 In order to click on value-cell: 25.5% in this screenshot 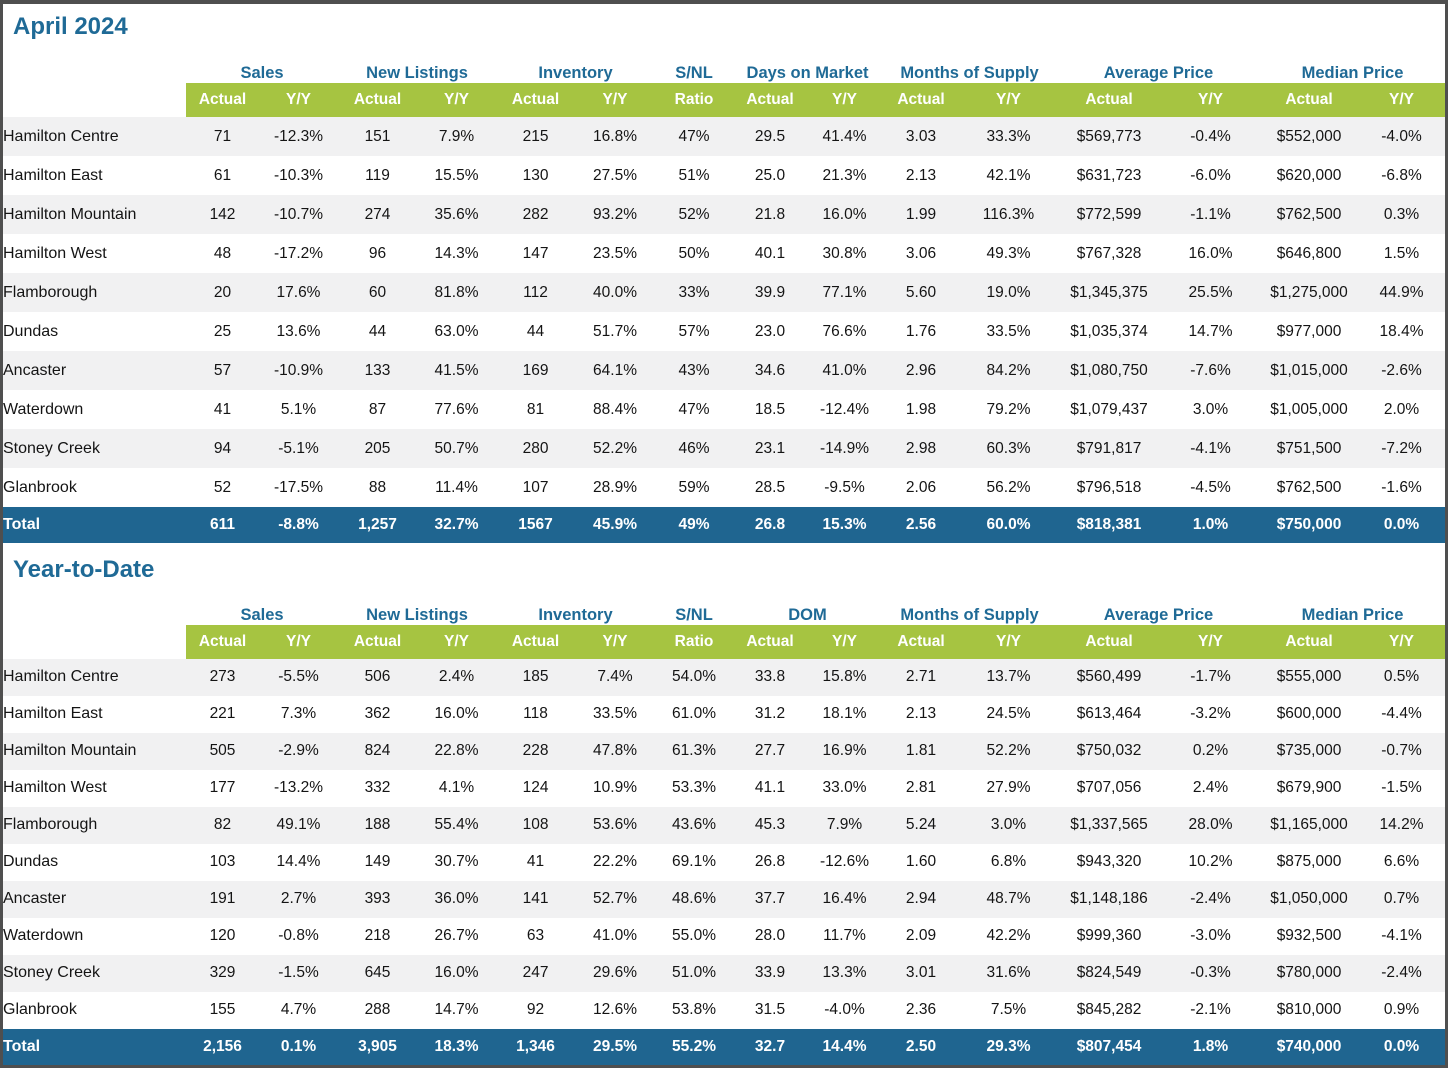, I will do `click(1211, 293)`.